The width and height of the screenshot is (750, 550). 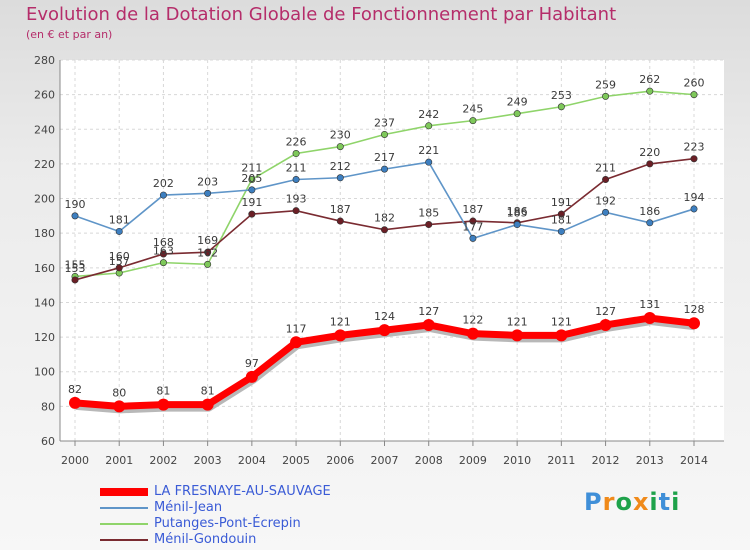 I want to click on data-label: 212, so click(x=340, y=166).